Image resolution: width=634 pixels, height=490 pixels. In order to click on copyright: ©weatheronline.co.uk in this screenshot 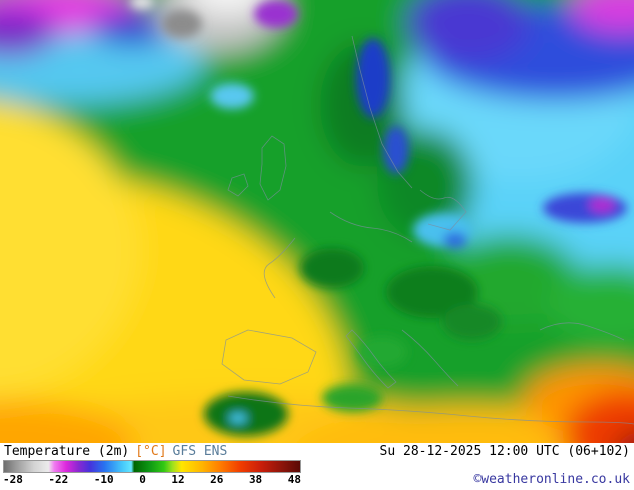, I will do `click(551, 479)`.